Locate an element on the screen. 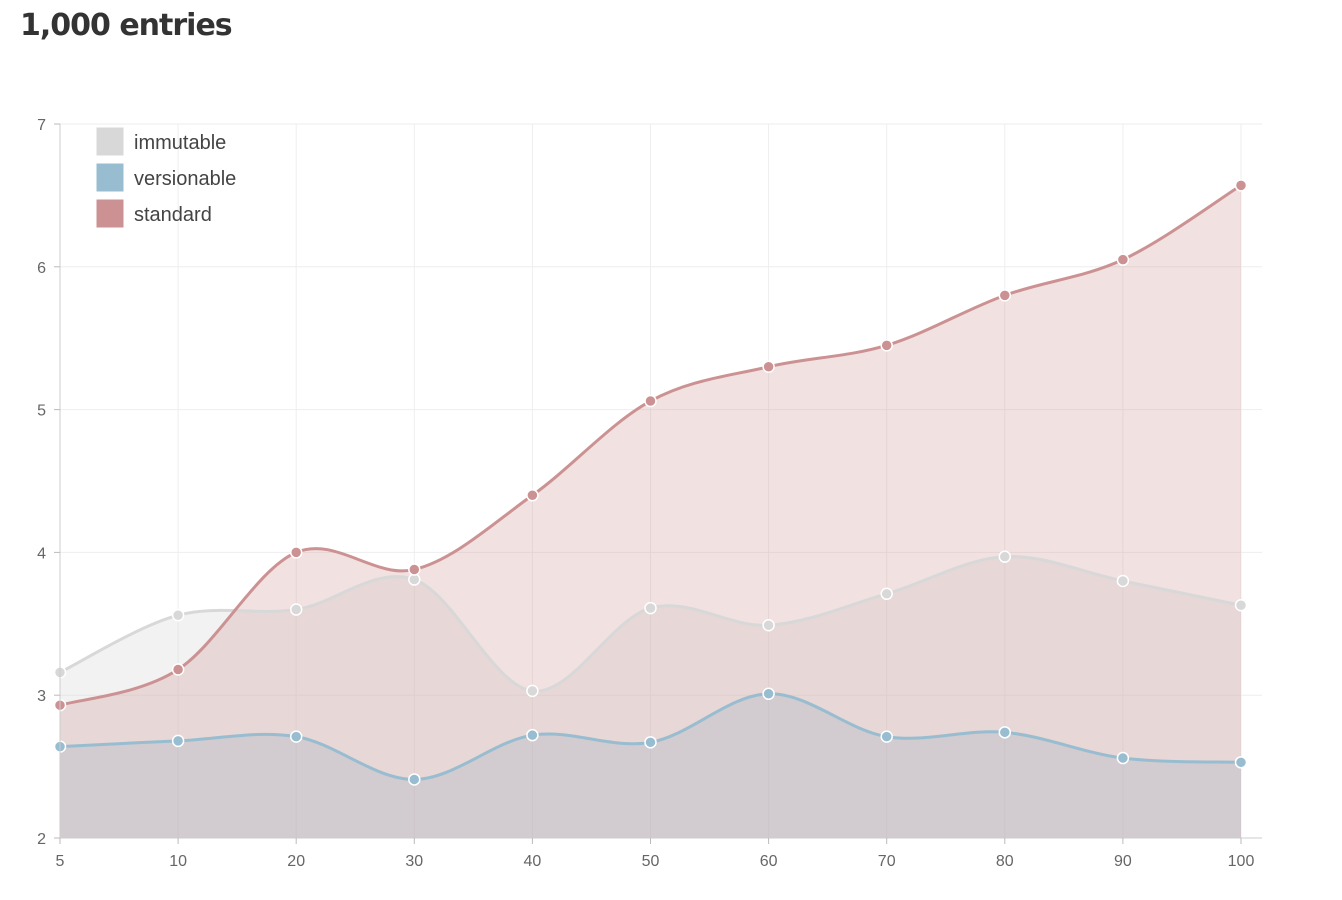  x-tick-label: 50 is located at coordinates (651, 861).